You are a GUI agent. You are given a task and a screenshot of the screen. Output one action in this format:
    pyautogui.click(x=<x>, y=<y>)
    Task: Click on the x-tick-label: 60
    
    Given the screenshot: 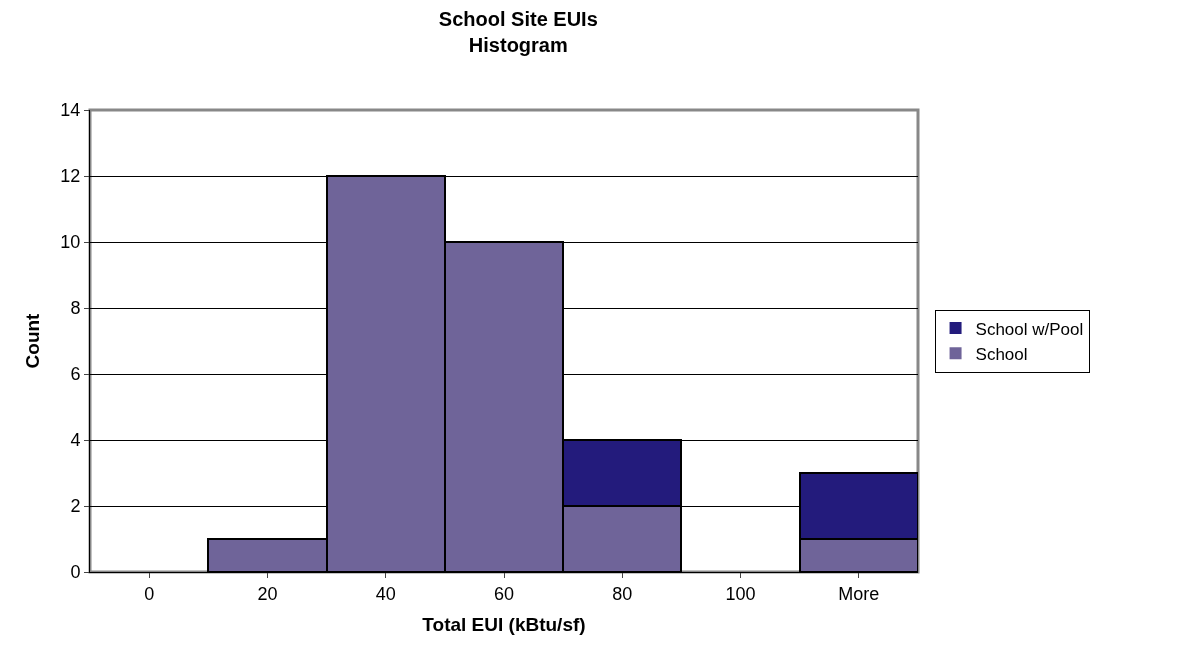 What is the action you would take?
    pyautogui.click(x=504, y=593)
    